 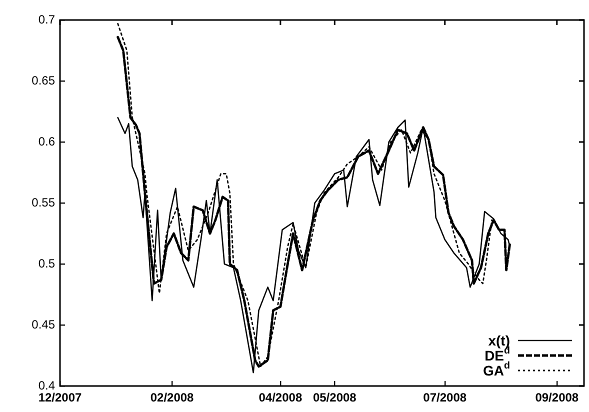 What do you see at coordinates (280, 397) in the screenshot?
I see `x-tick-label: 04/2008` at bounding box center [280, 397].